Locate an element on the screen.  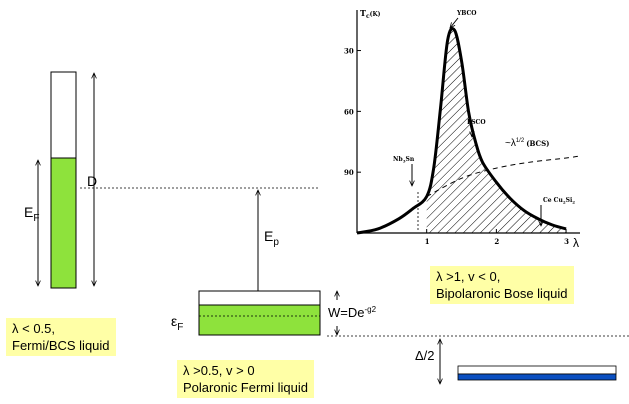
w-label: W=De-g2 is located at coordinates (352, 312).